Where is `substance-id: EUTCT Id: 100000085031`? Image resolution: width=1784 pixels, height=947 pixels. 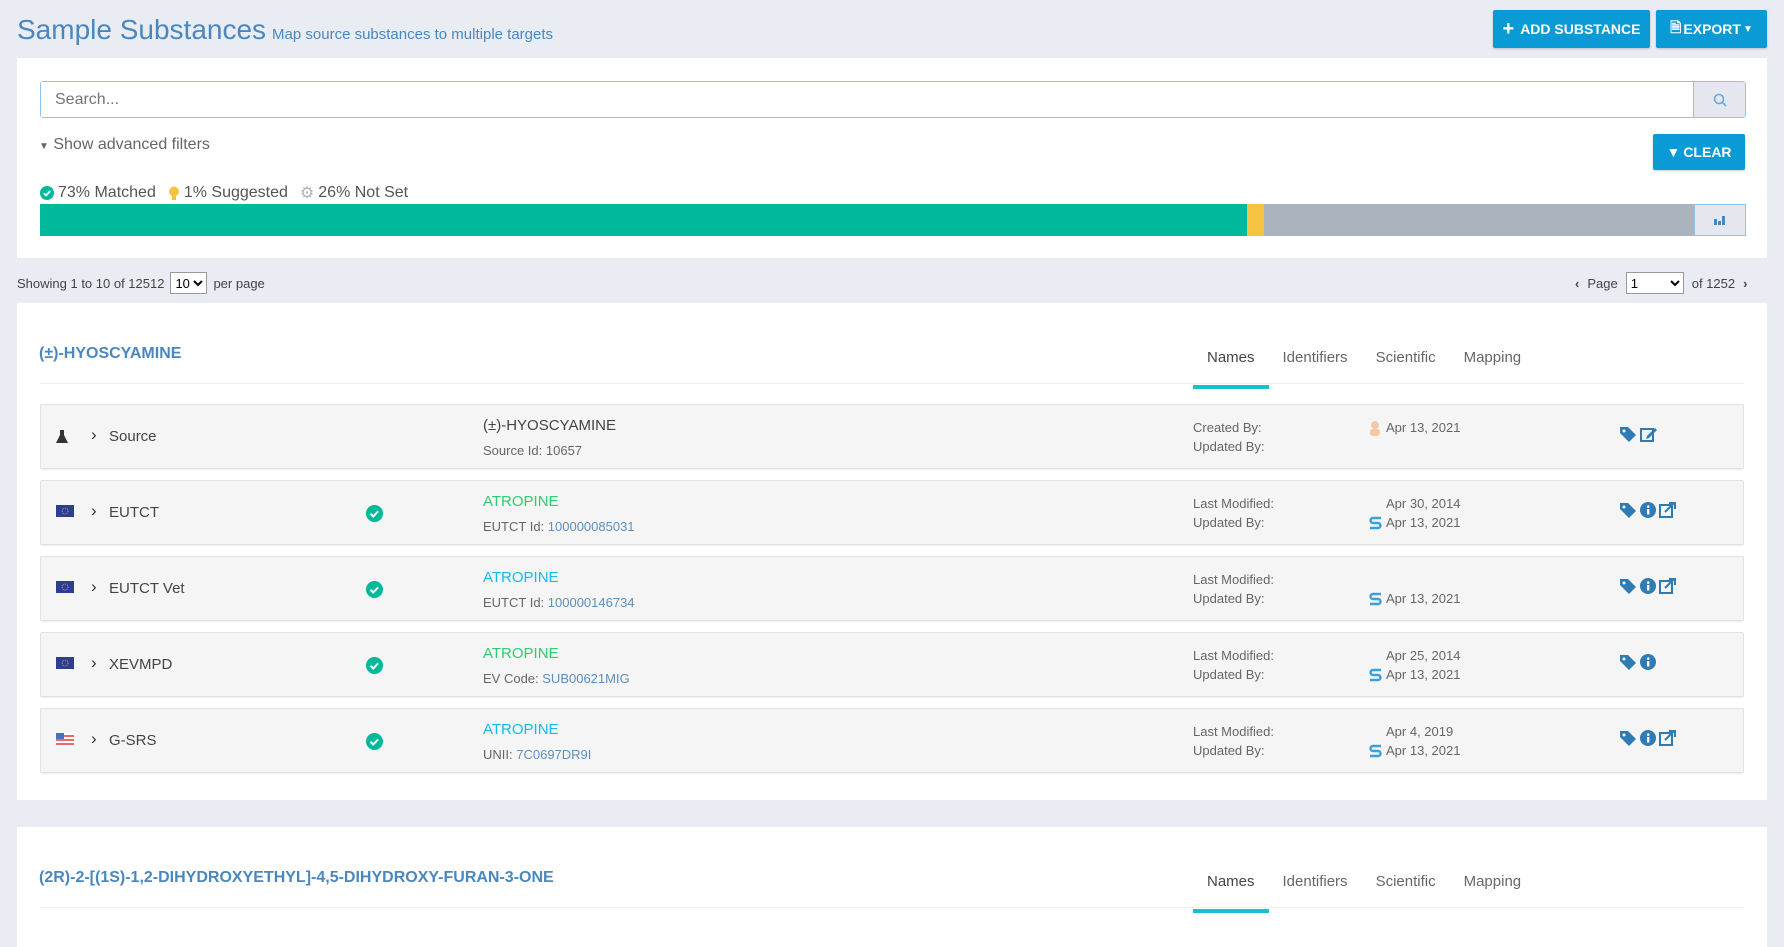
substance-id: EUTCT Id: 100000085031 is located at coordinates (559, 526).